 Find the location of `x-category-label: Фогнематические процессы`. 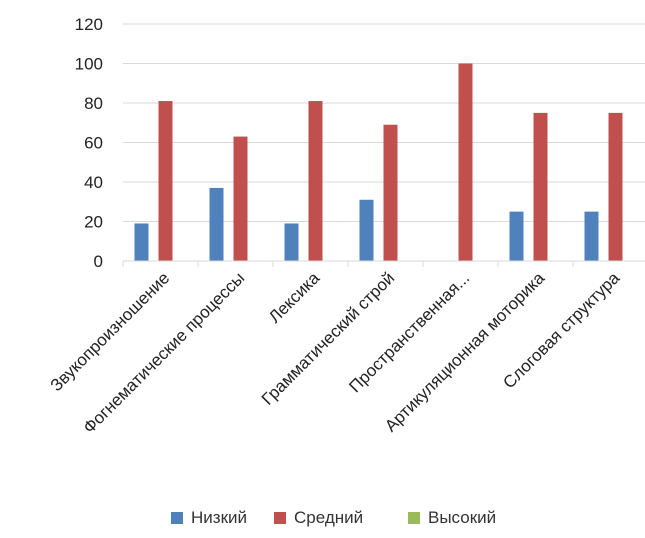

x-category-label: Фогнематические процессы is located at coordinates (164, 352).